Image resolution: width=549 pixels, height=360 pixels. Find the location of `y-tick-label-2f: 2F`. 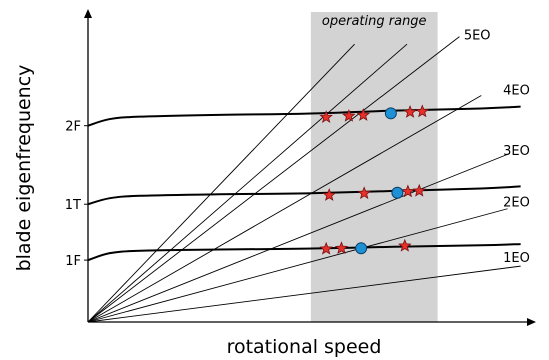

y-tick-label-2f: 2F is located at coordinates (73, 127).